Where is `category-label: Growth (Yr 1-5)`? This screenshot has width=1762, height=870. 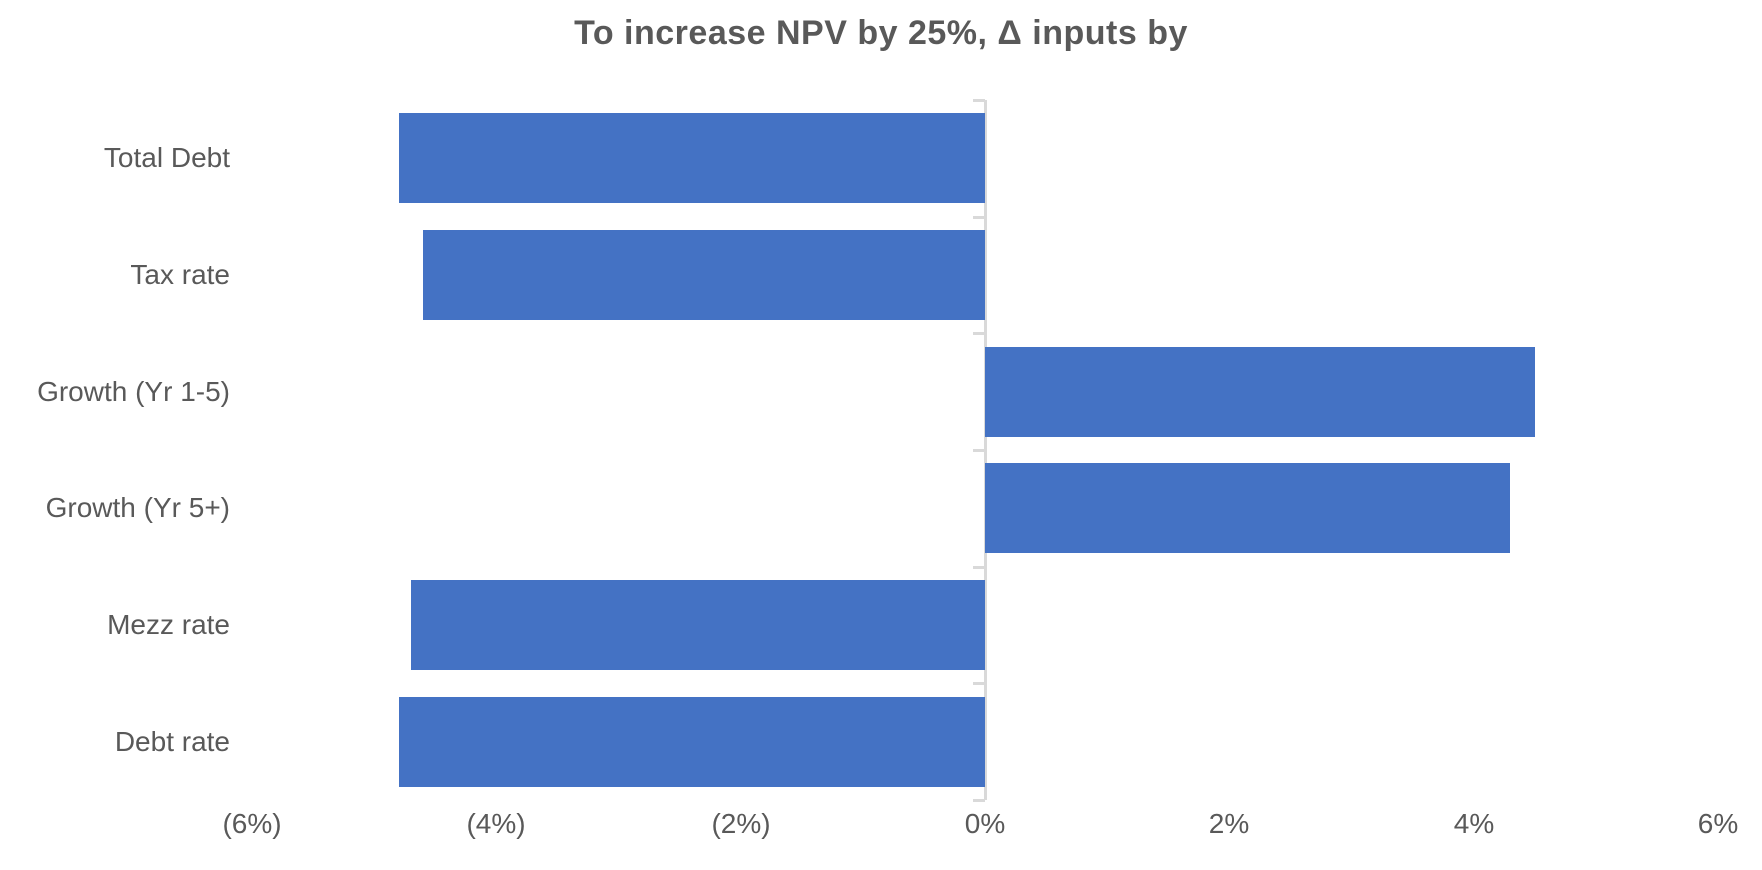 category-label: Growth (Yr 1-5) is located at coordinates (133, 391).